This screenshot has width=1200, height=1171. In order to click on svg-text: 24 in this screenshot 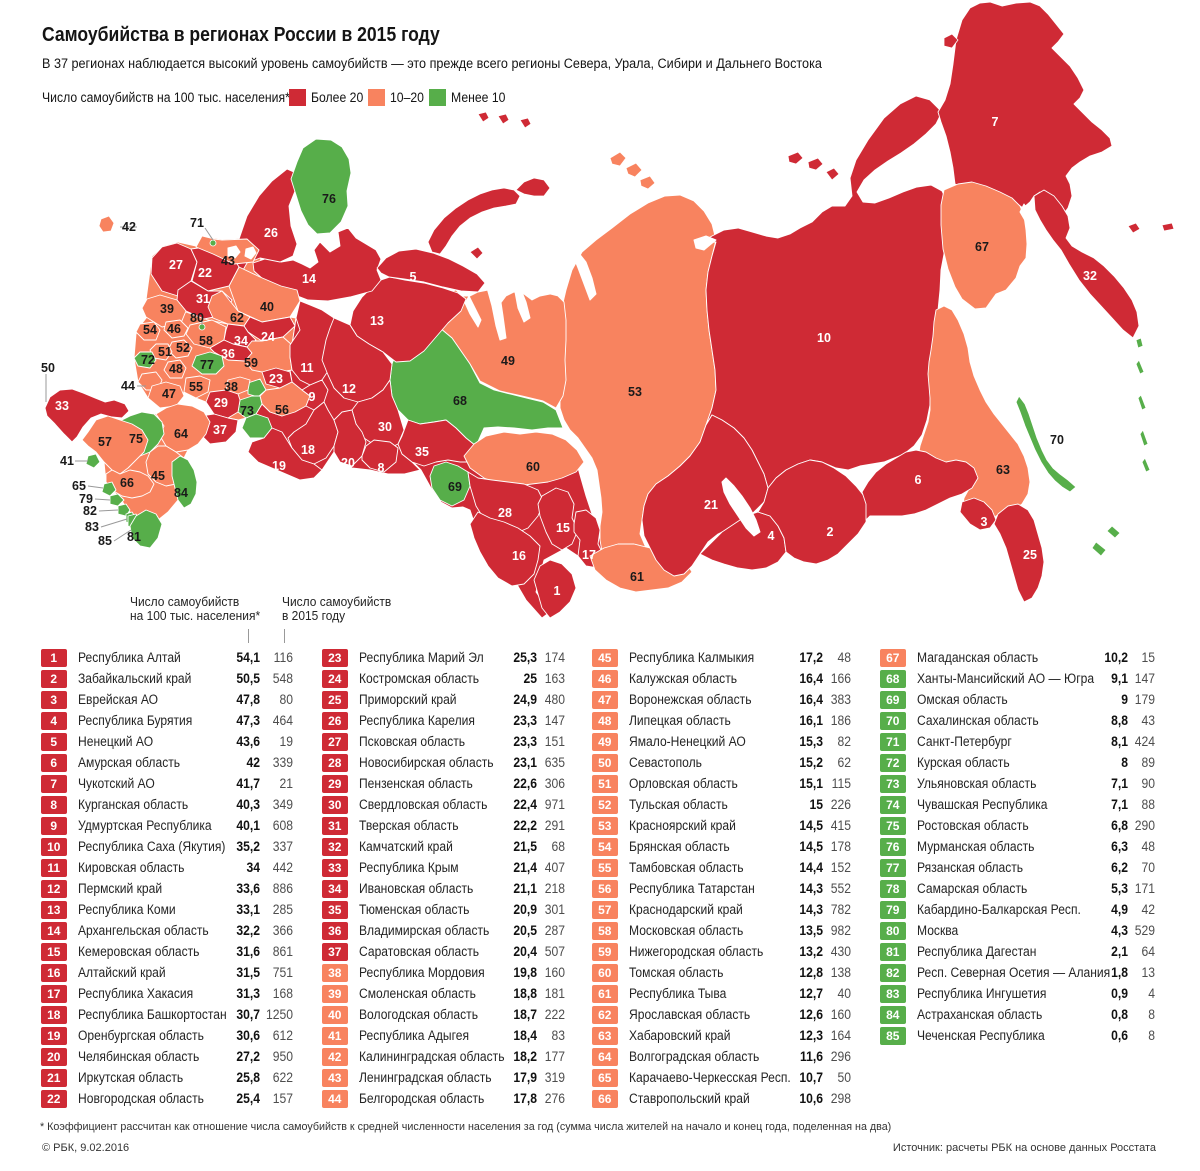, I will do `click(268, 337)`.